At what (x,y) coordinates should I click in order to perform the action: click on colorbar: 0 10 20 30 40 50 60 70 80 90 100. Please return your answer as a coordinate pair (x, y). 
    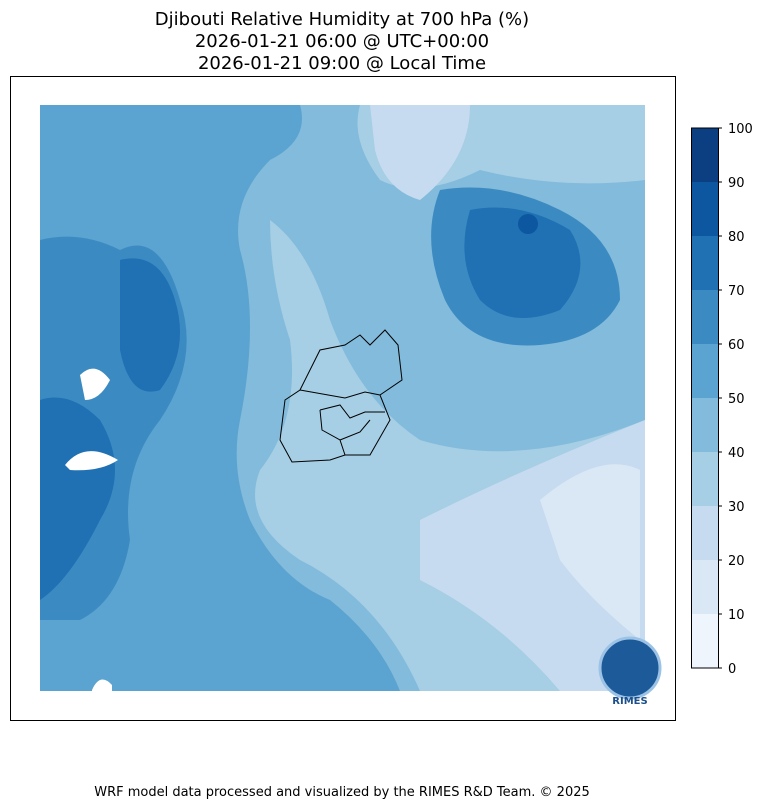
    Looking at the image, I should click on (722, 399).